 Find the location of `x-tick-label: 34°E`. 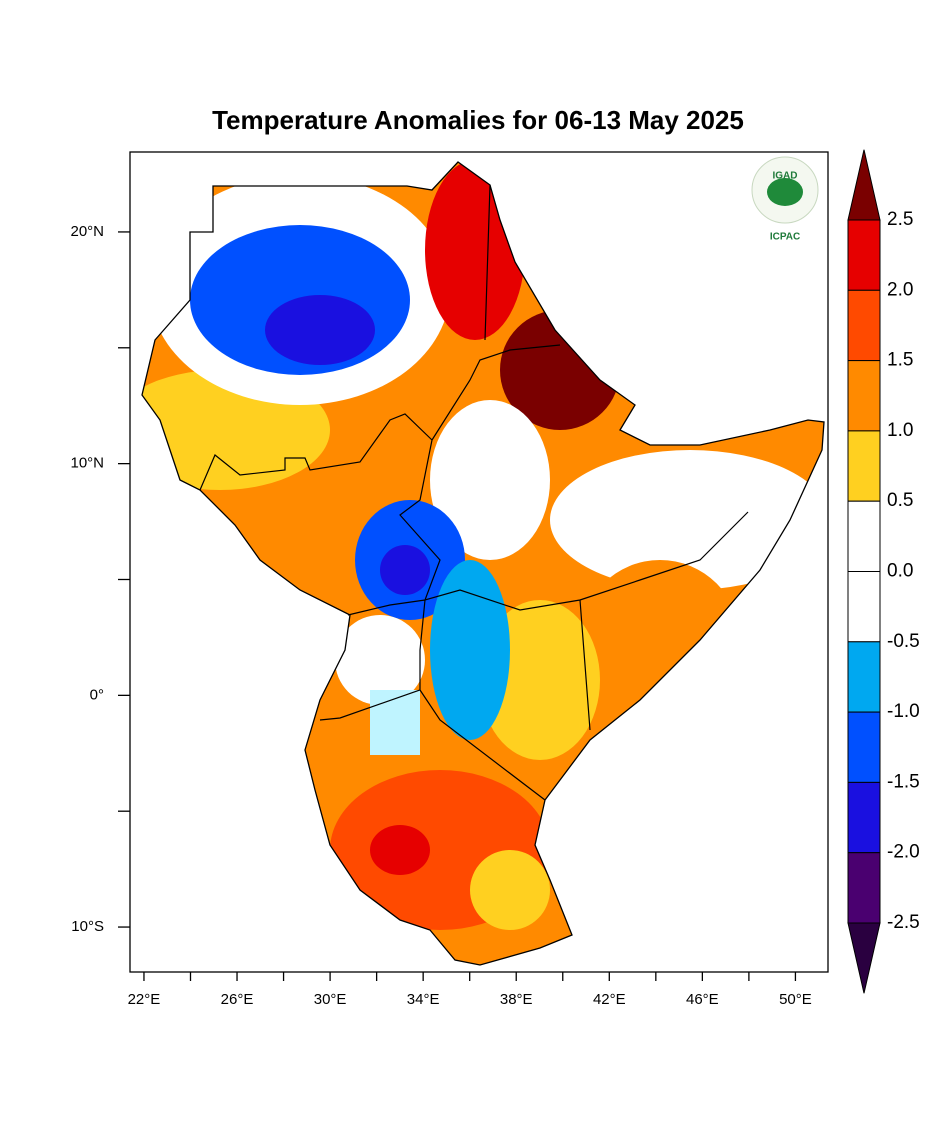

x-tick-label: 34°E is located at coordinates (423, 999).